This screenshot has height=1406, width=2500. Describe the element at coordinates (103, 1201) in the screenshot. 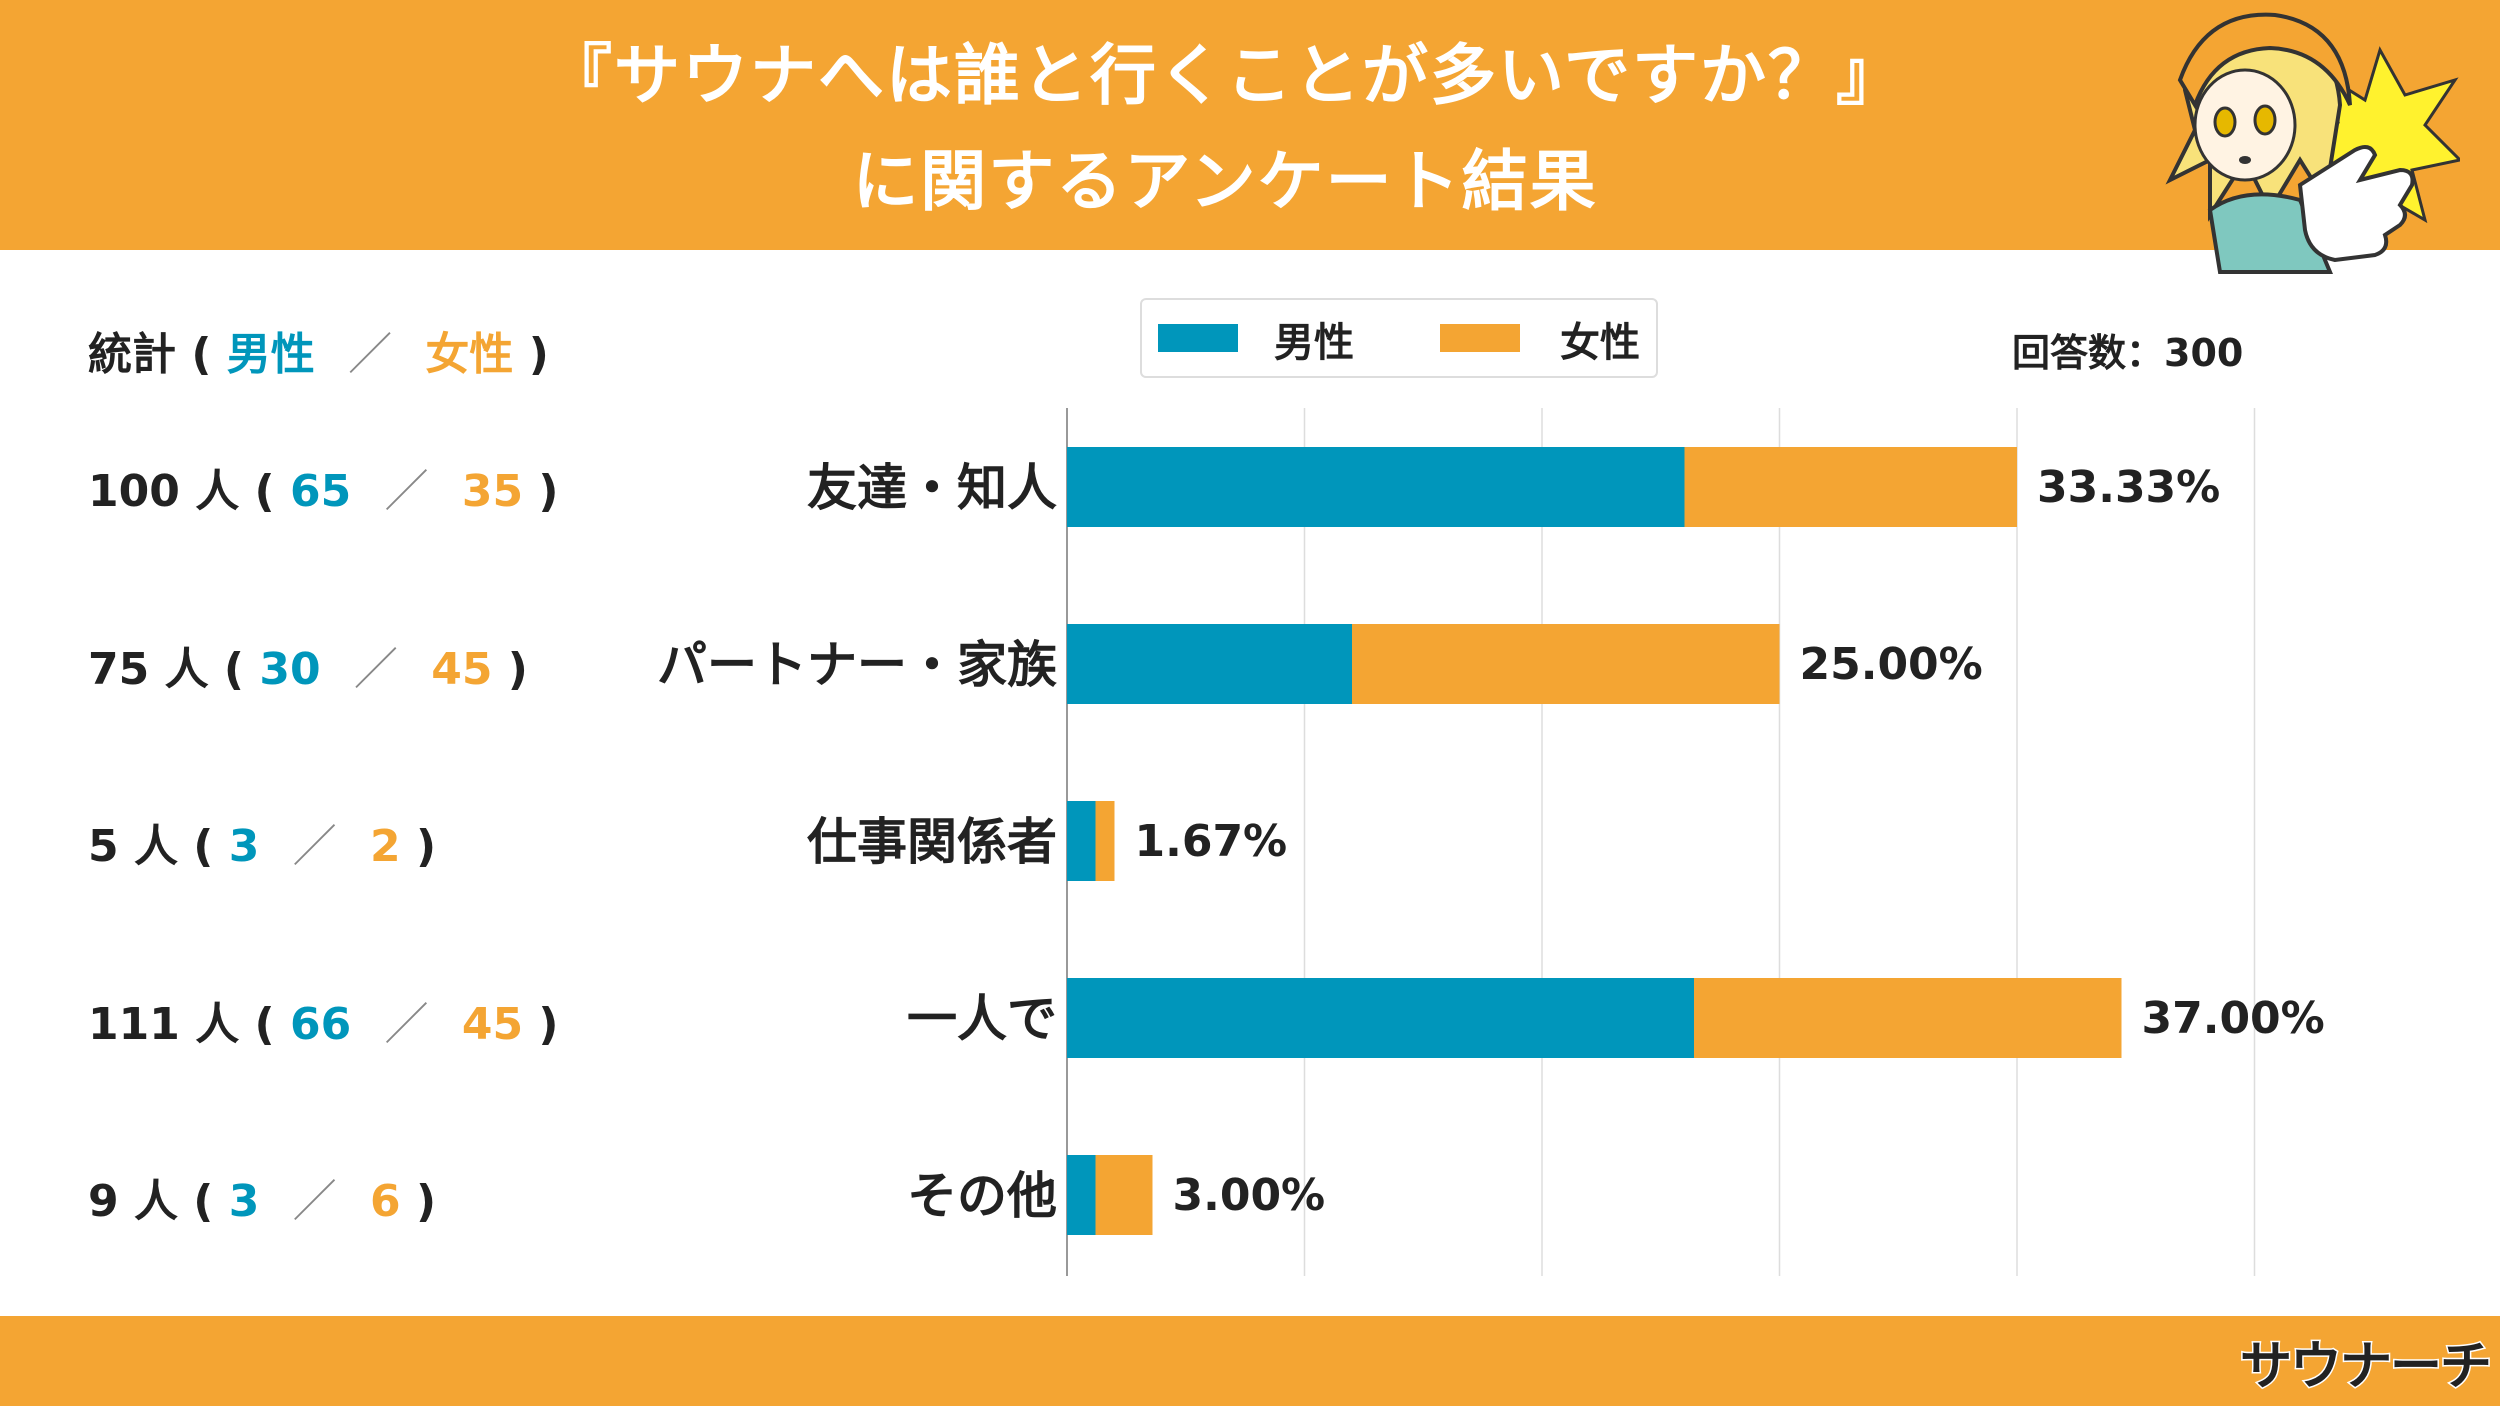

I see `stat-total: 9` at that location.